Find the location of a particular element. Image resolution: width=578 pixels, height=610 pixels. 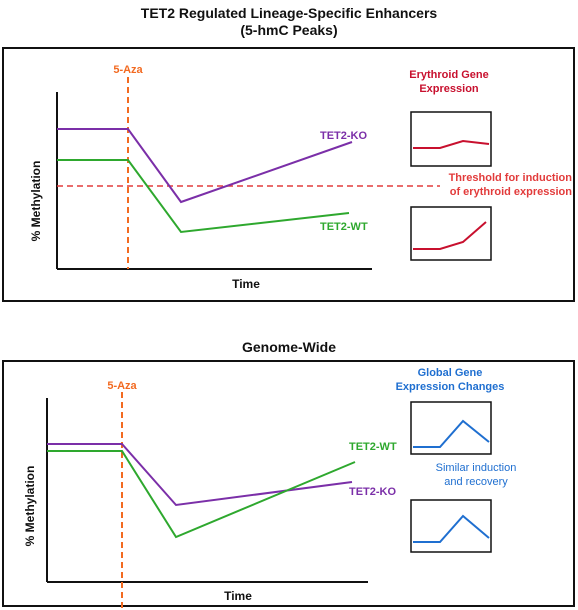

bottom-aza-marker-label: 5-Aza is located at coordinates (122, 386).